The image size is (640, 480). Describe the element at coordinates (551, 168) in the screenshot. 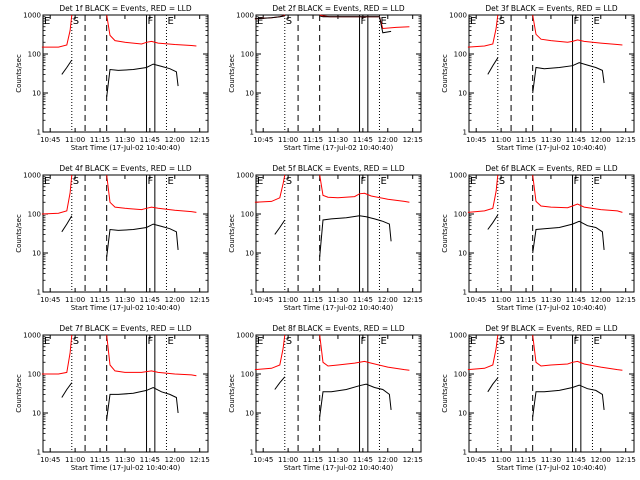

I see `panel-title: Det 6f BLACK = Events, RED = LLD` at that location.